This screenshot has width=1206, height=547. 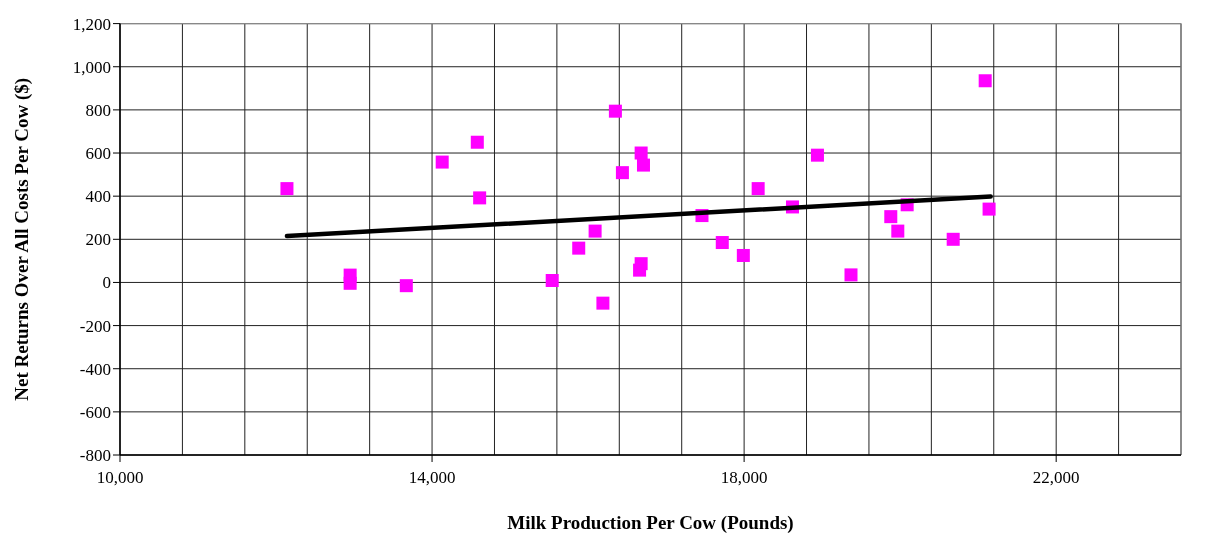 I want to click on y-tick-label: -400, so click(x=95, y=369).